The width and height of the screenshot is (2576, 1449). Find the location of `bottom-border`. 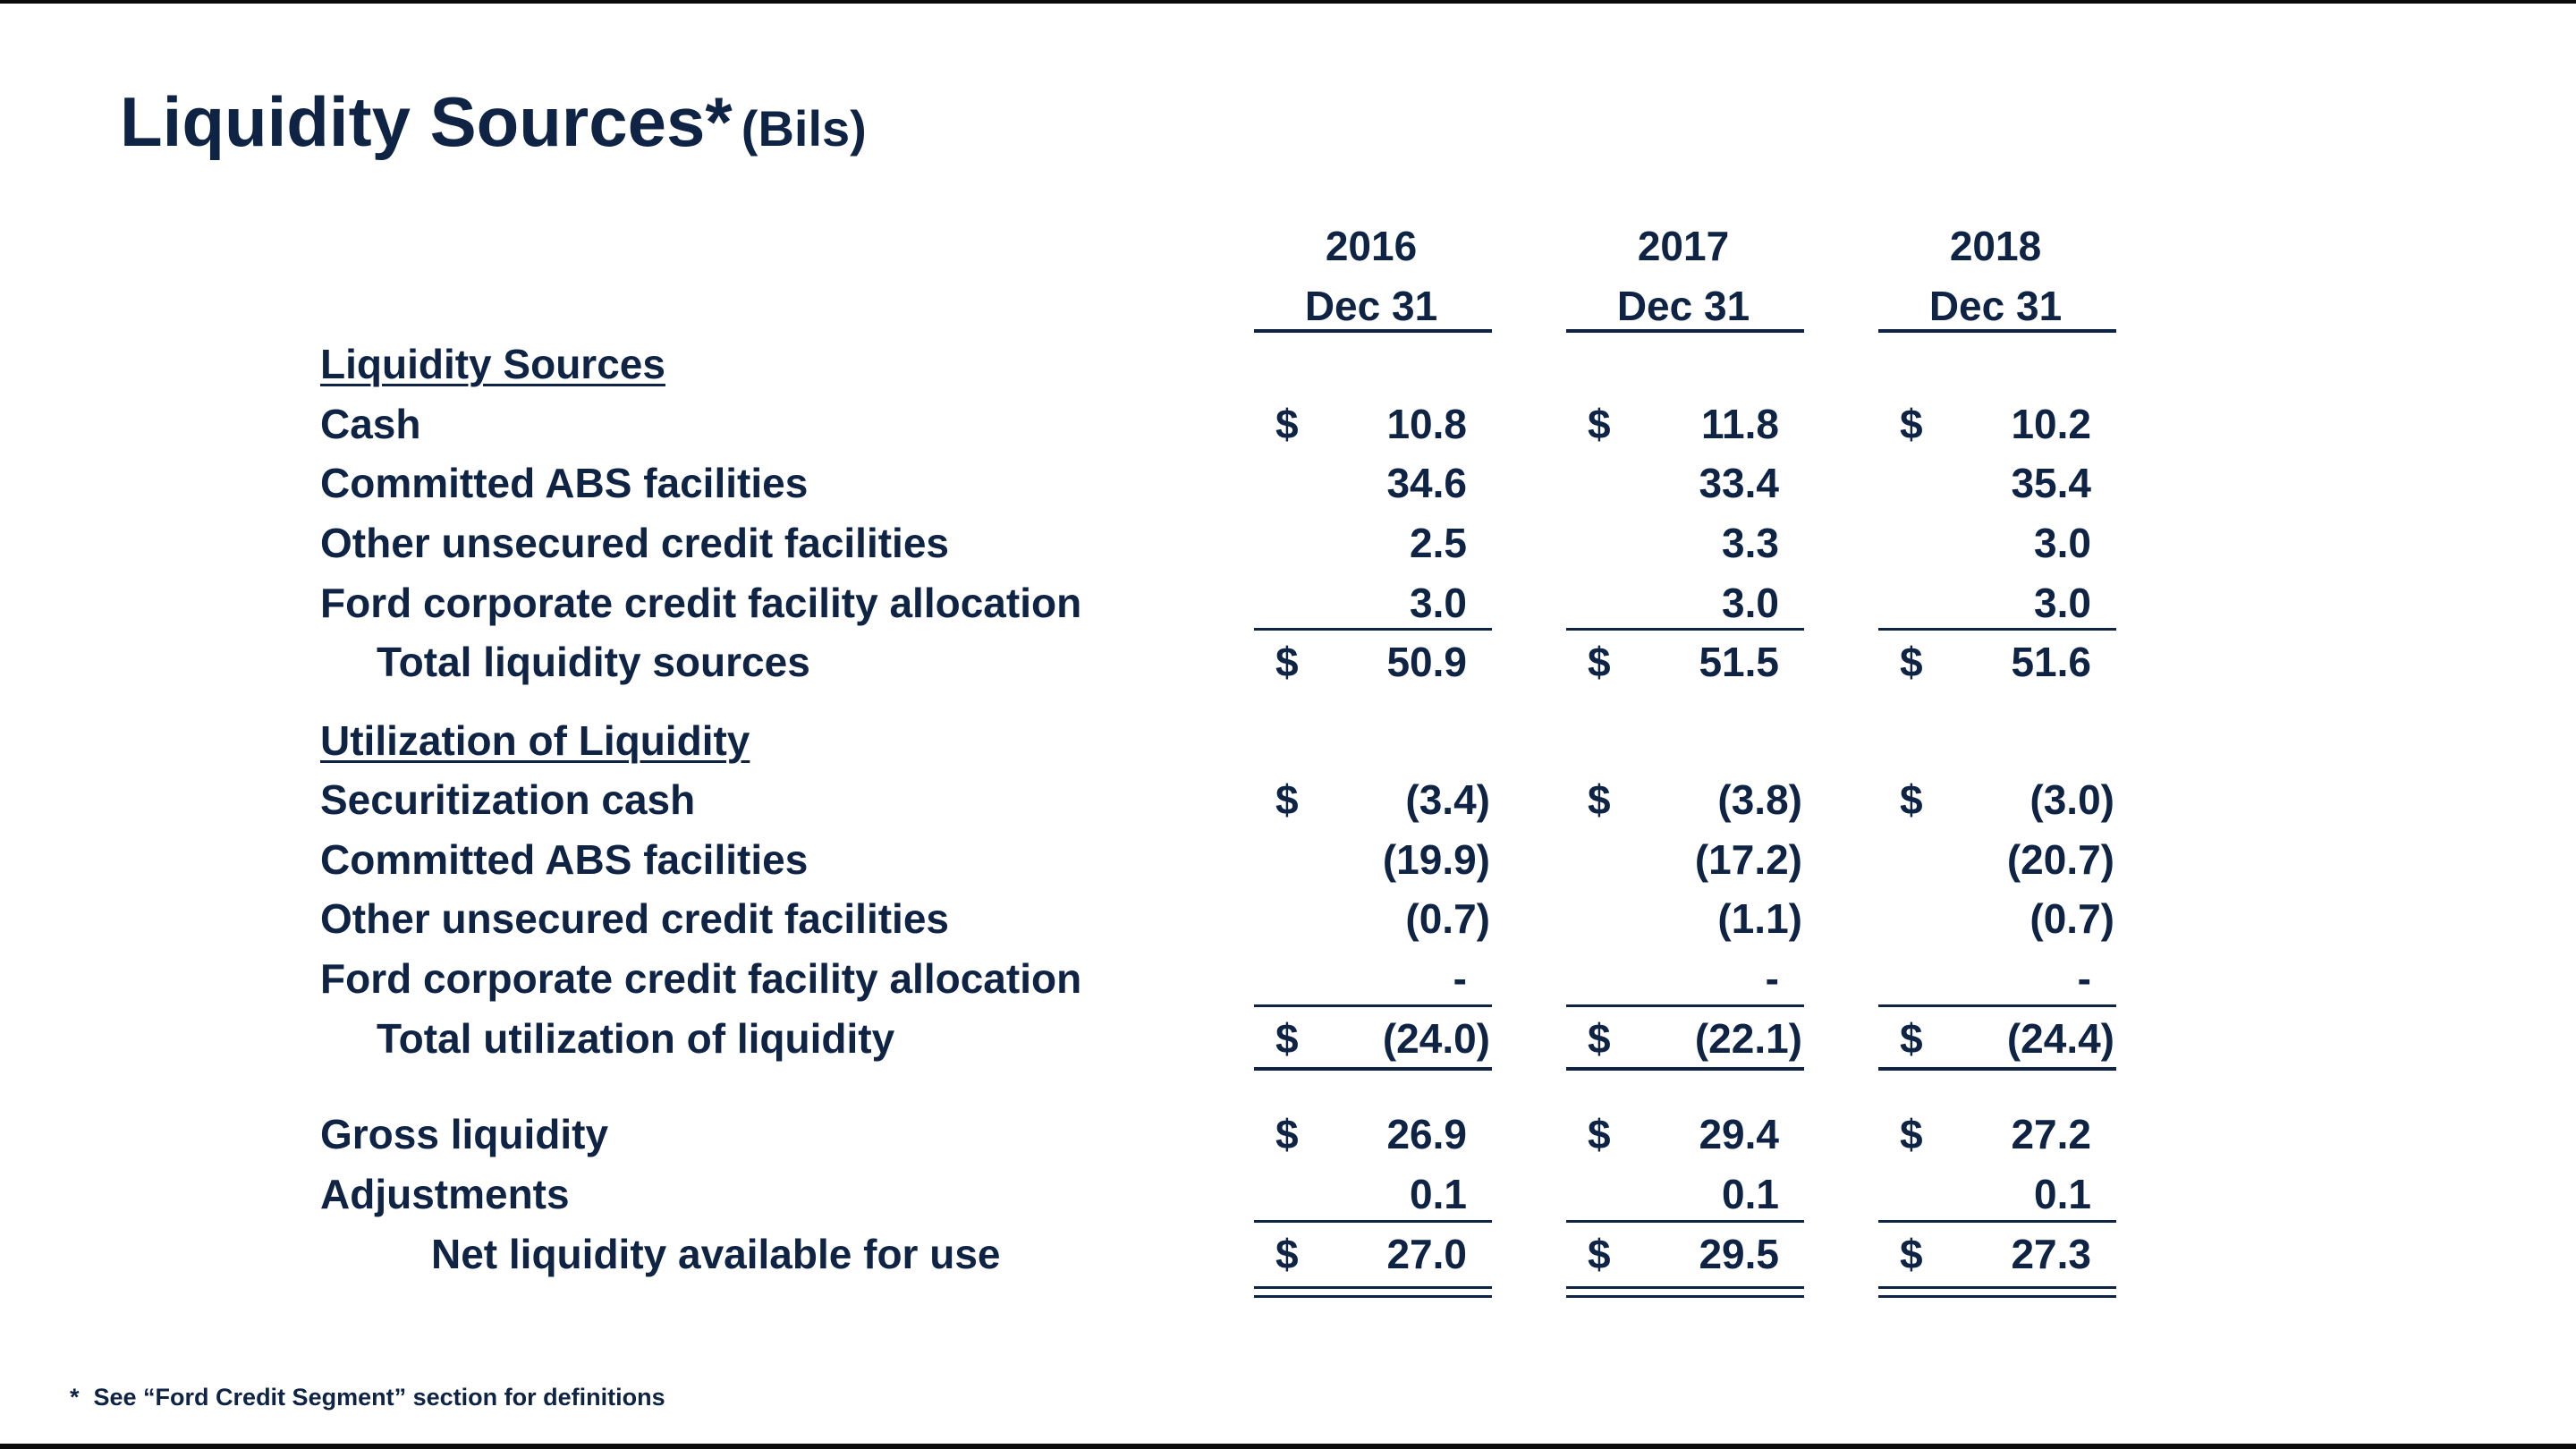

bottom-border is located at coordinates (1288, 1446).